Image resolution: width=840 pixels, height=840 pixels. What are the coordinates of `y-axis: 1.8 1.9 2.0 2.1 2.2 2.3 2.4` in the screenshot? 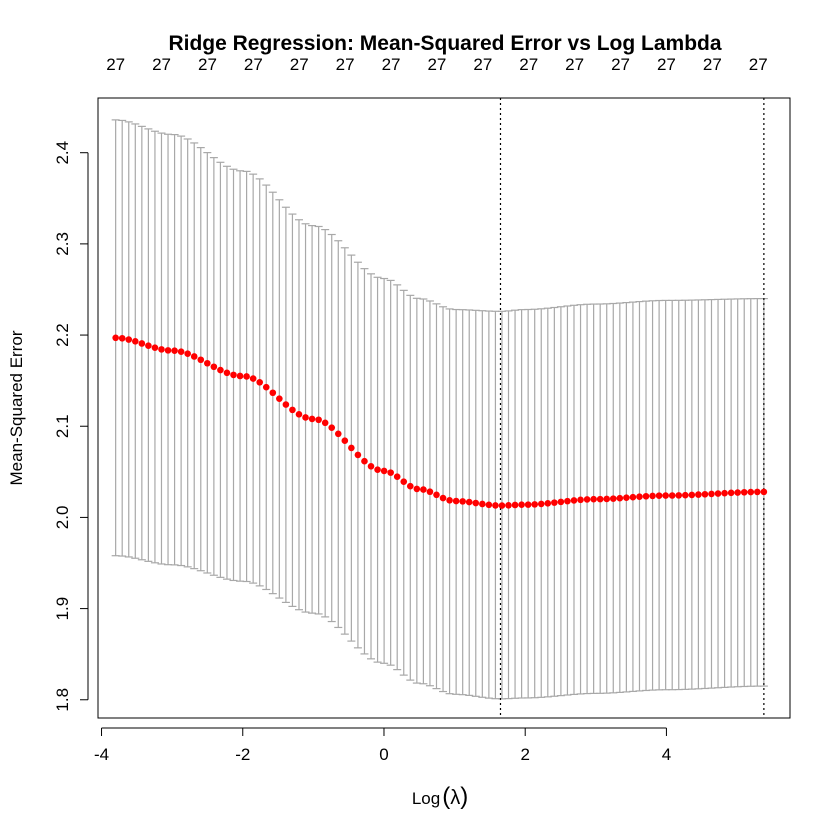 It's located at (71, 426).